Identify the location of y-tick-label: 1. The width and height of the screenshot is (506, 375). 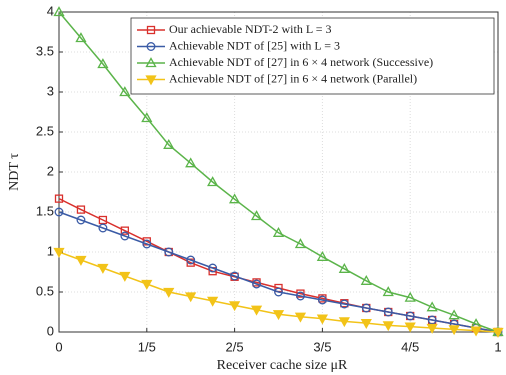
(50, 250).